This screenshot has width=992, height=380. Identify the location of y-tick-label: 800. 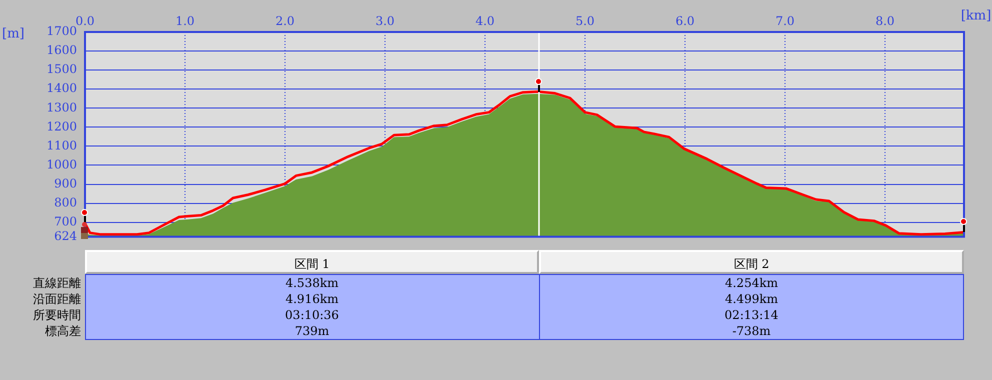
(65, 202).